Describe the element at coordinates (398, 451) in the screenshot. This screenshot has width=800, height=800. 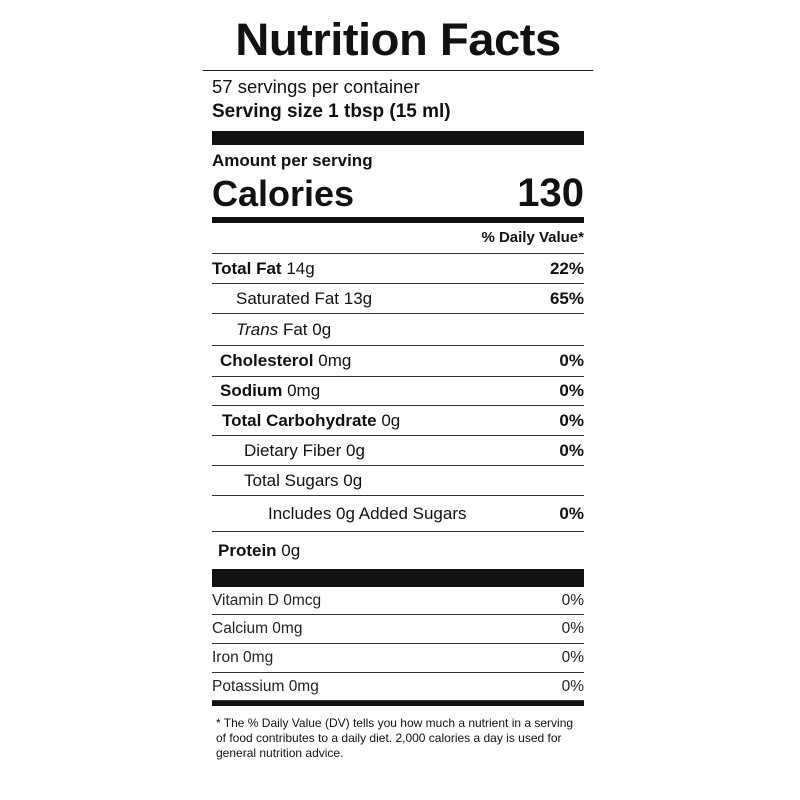
I see `nutrient-row: Dietary Fiber 0g 0%` at that location.